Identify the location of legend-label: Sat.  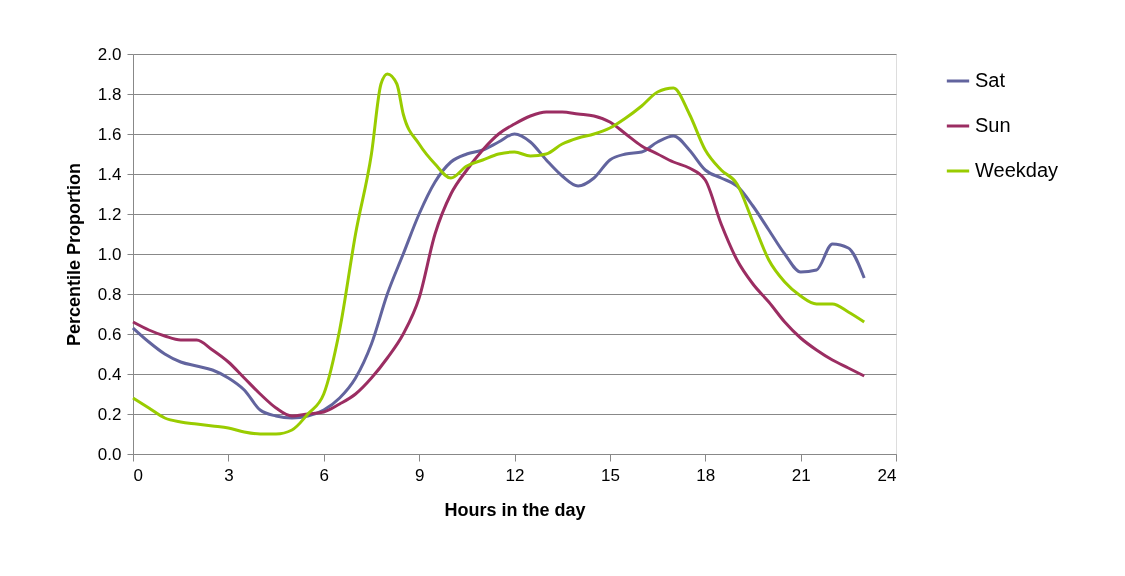
(990, 80).